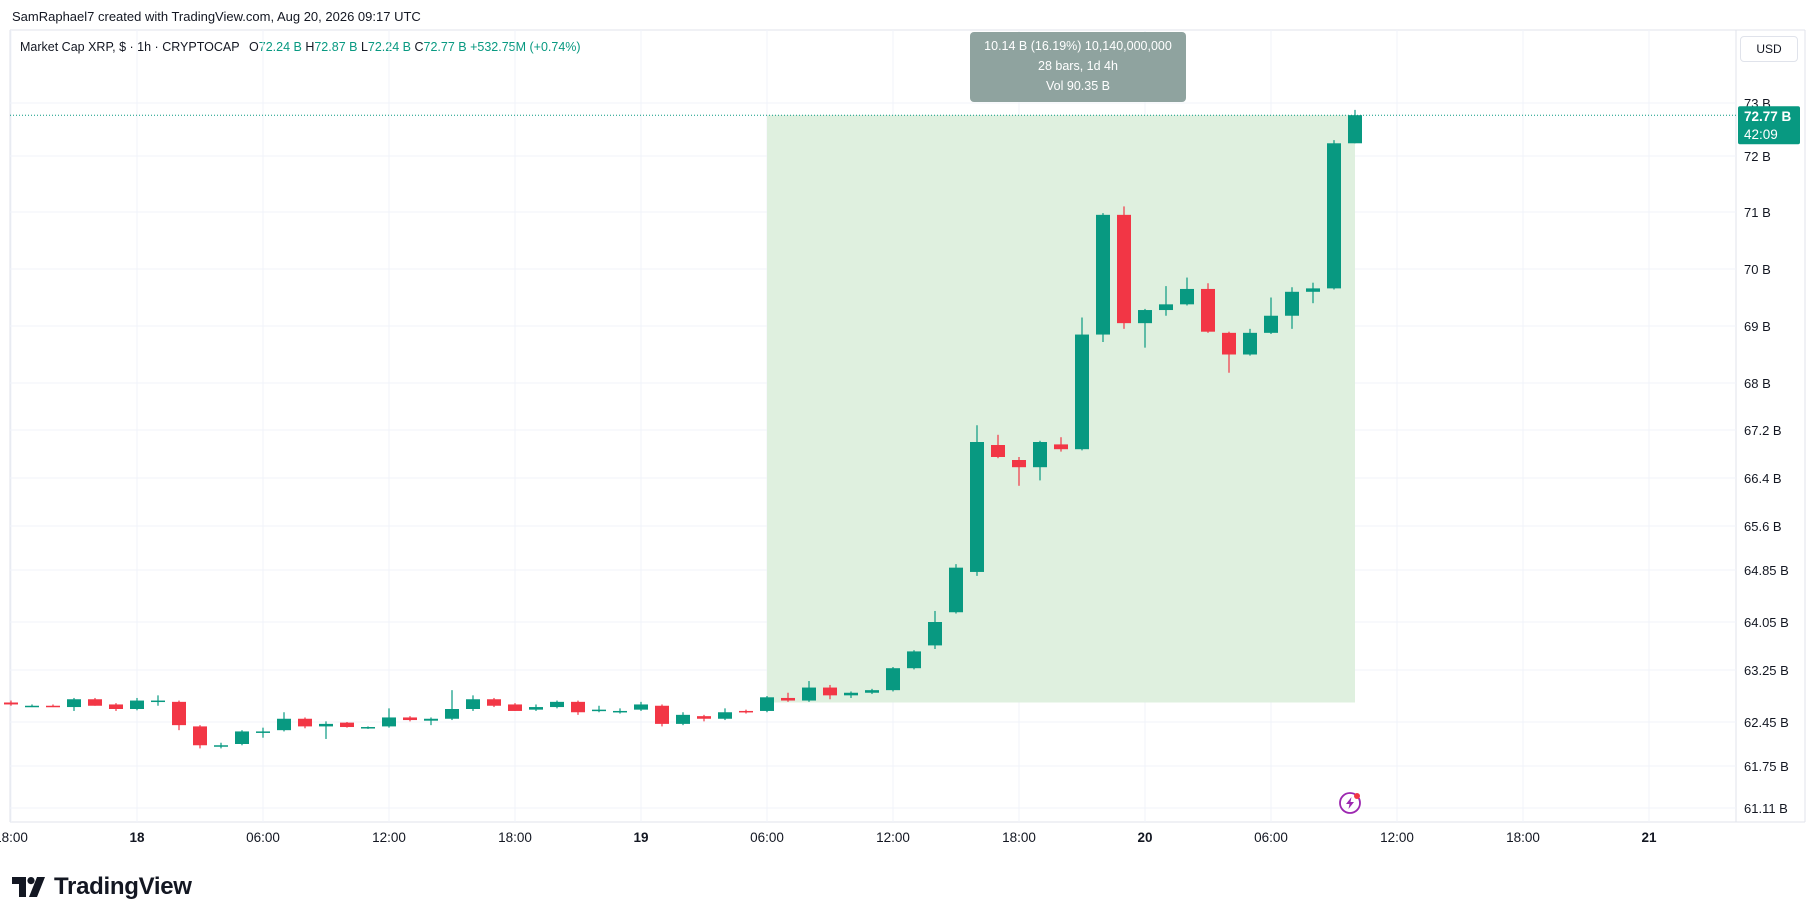  I want to click on time-tick-label: 20, so click(1144, 837).